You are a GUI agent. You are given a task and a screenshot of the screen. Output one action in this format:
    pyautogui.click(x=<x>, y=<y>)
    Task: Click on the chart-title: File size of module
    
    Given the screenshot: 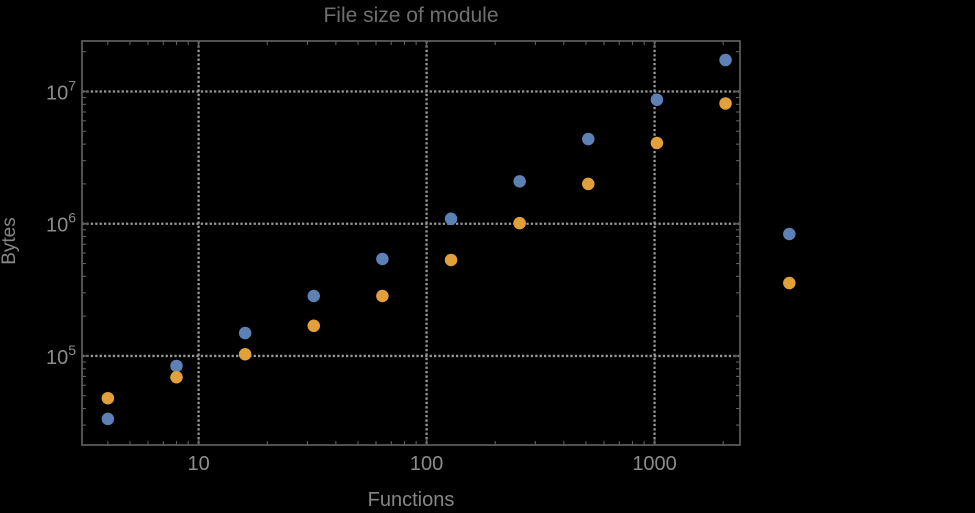 What is the action you would take?
    pyautogui.click(x=411, y=15)
    